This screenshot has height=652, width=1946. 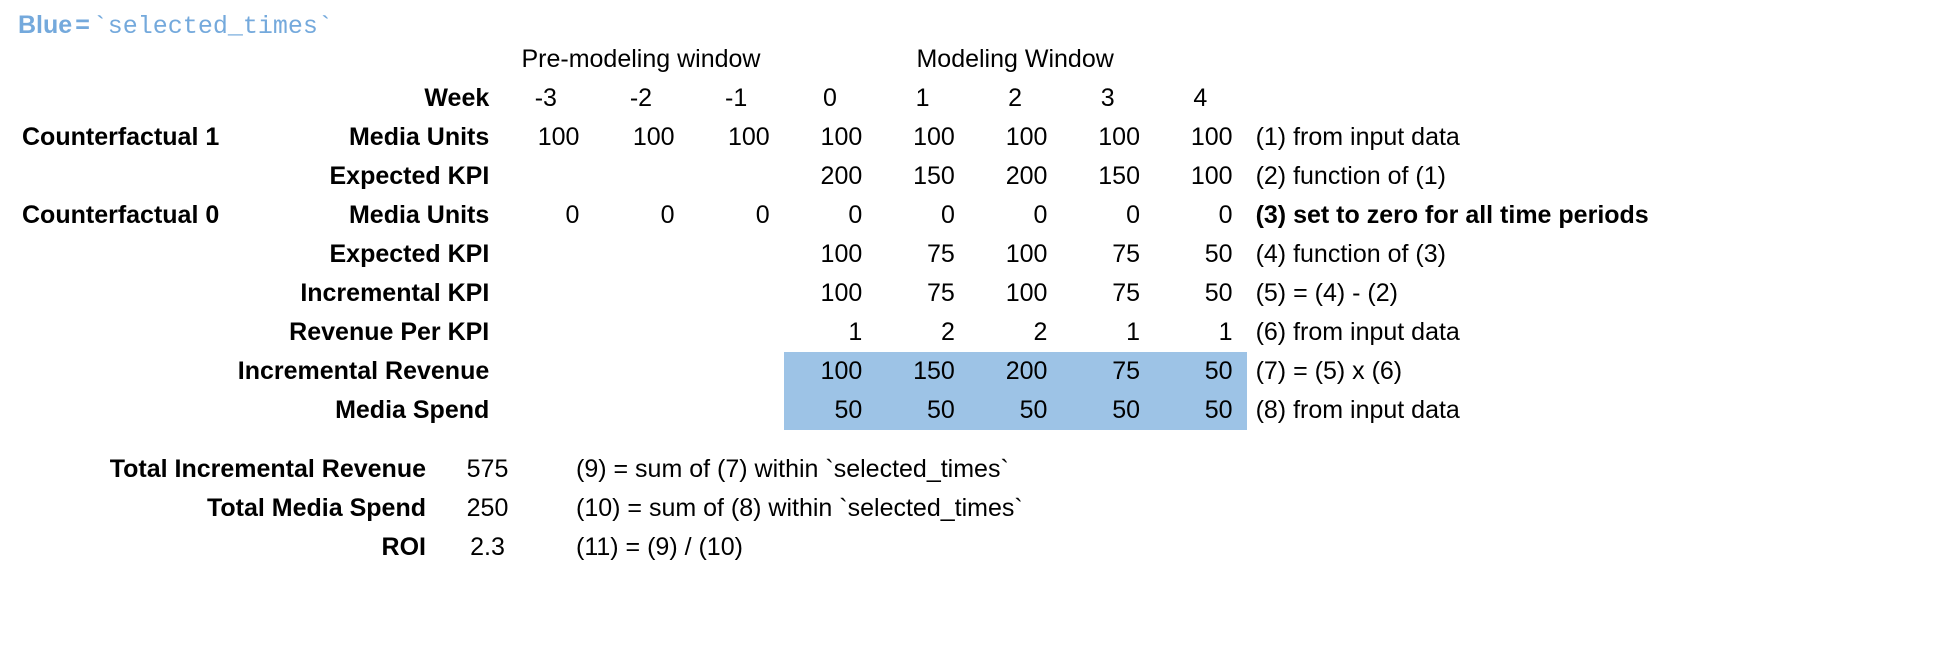 I want to click on week-cell-m1: -1, so click(x=736, y=98).